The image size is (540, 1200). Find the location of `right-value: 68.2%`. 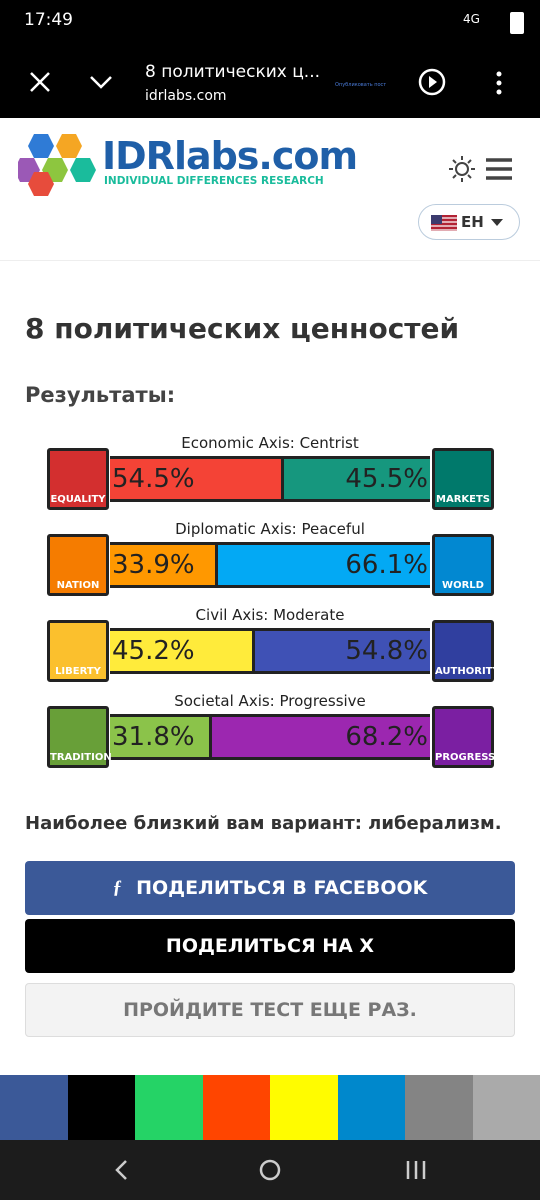

right-value: 68.2% is located at coordinates (386, 737).